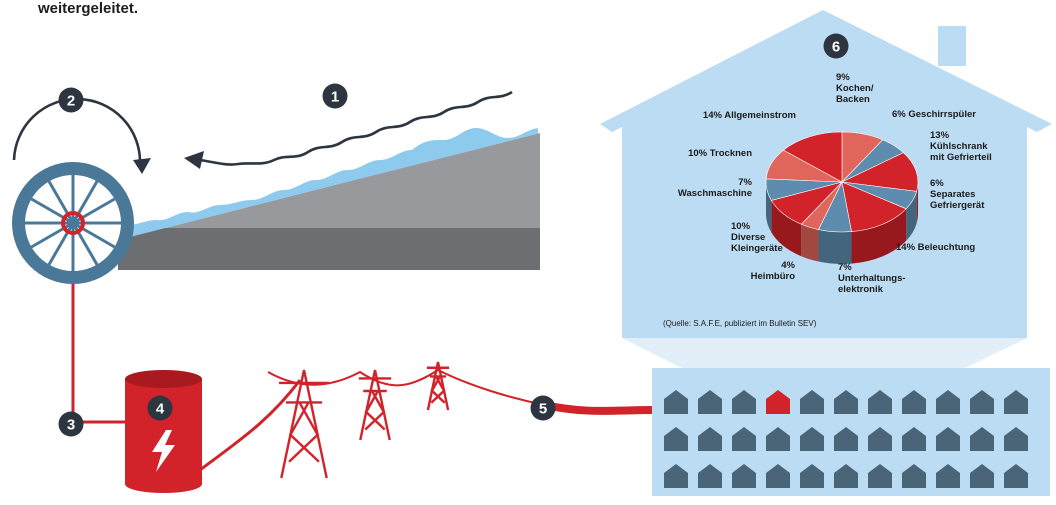 The image size is (1056, 505). I want to click on step-number: 1, so click(335, 97).